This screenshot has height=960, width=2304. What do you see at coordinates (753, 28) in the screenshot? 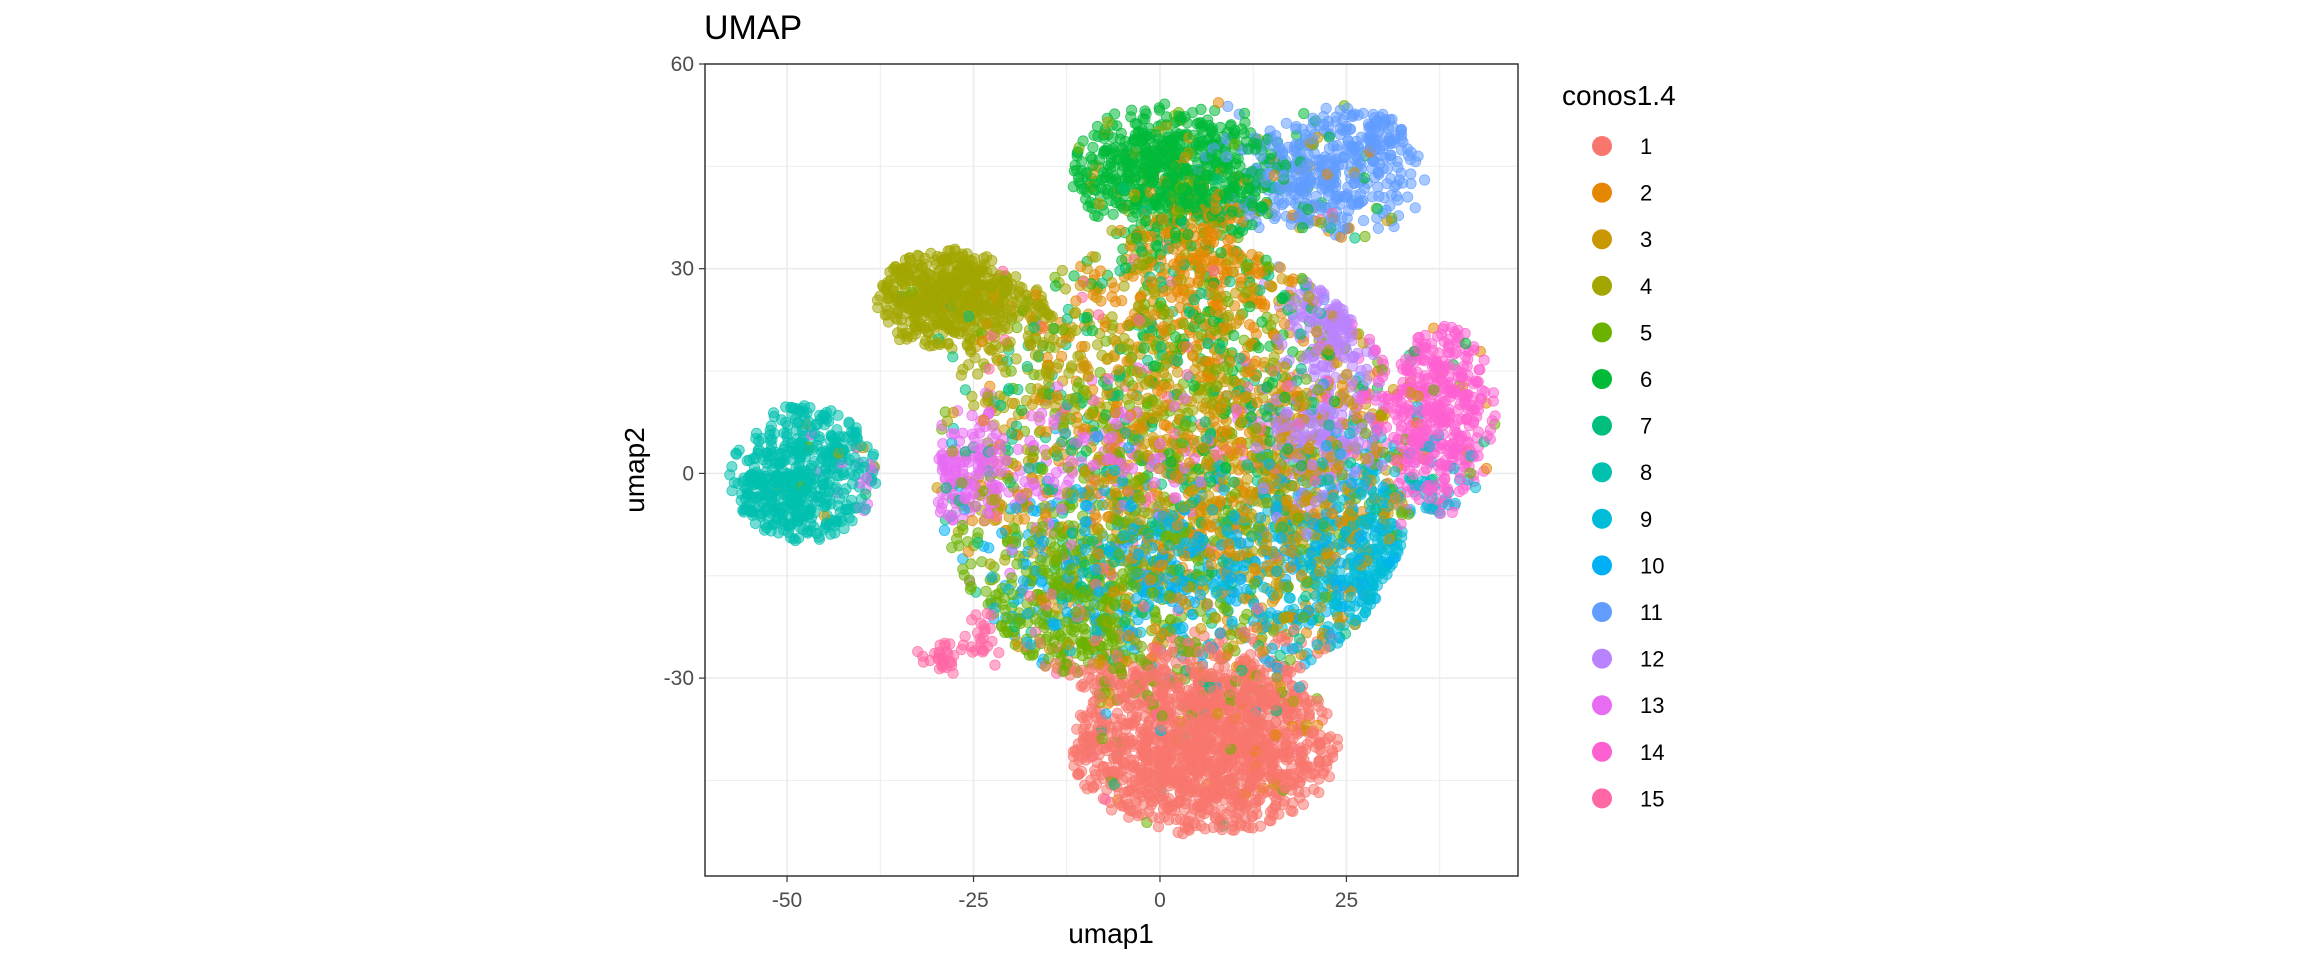
I see `chart-title: UMAP` at bounding box center [753, 28].